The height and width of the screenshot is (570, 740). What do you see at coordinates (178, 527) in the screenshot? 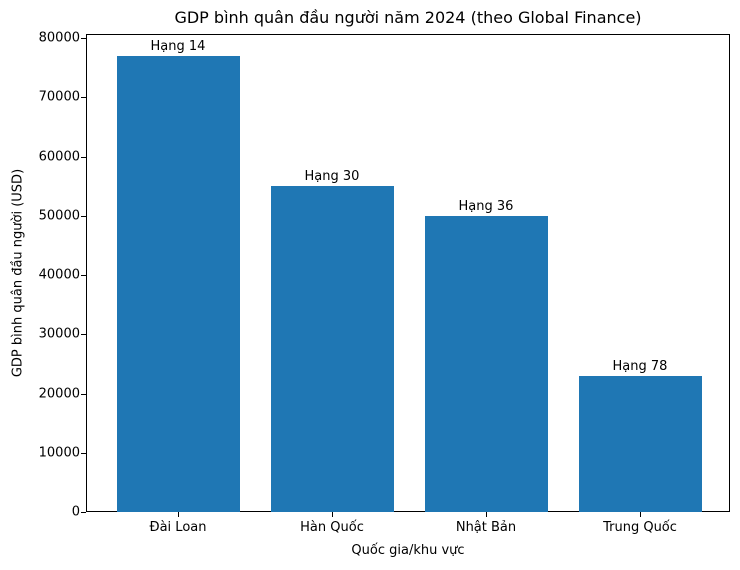
I see `x-tick-label: Đài Loan` at bounding box center [178, 527].